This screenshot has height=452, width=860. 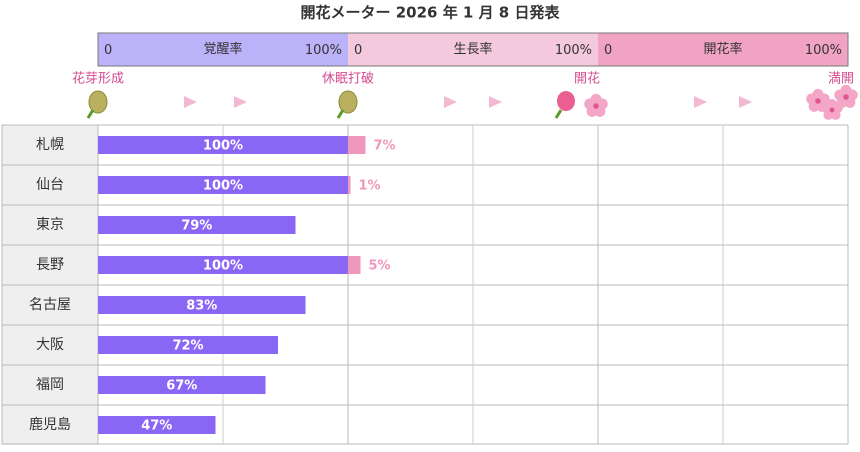 I want to click on header-border, so click(x=473, y=49).